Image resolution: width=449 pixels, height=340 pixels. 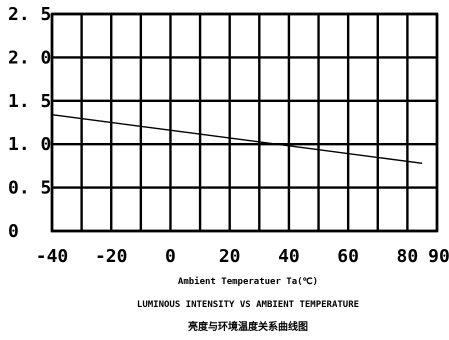 I want to click on y-tick-label: 0, so click(x=13, y=231).